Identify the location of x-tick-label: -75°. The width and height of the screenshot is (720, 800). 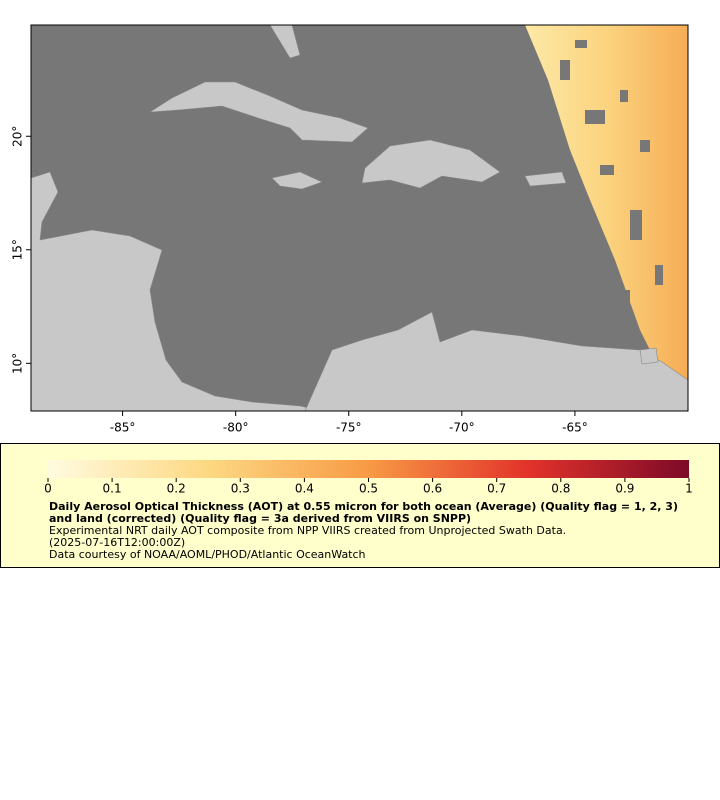
(349, 428).